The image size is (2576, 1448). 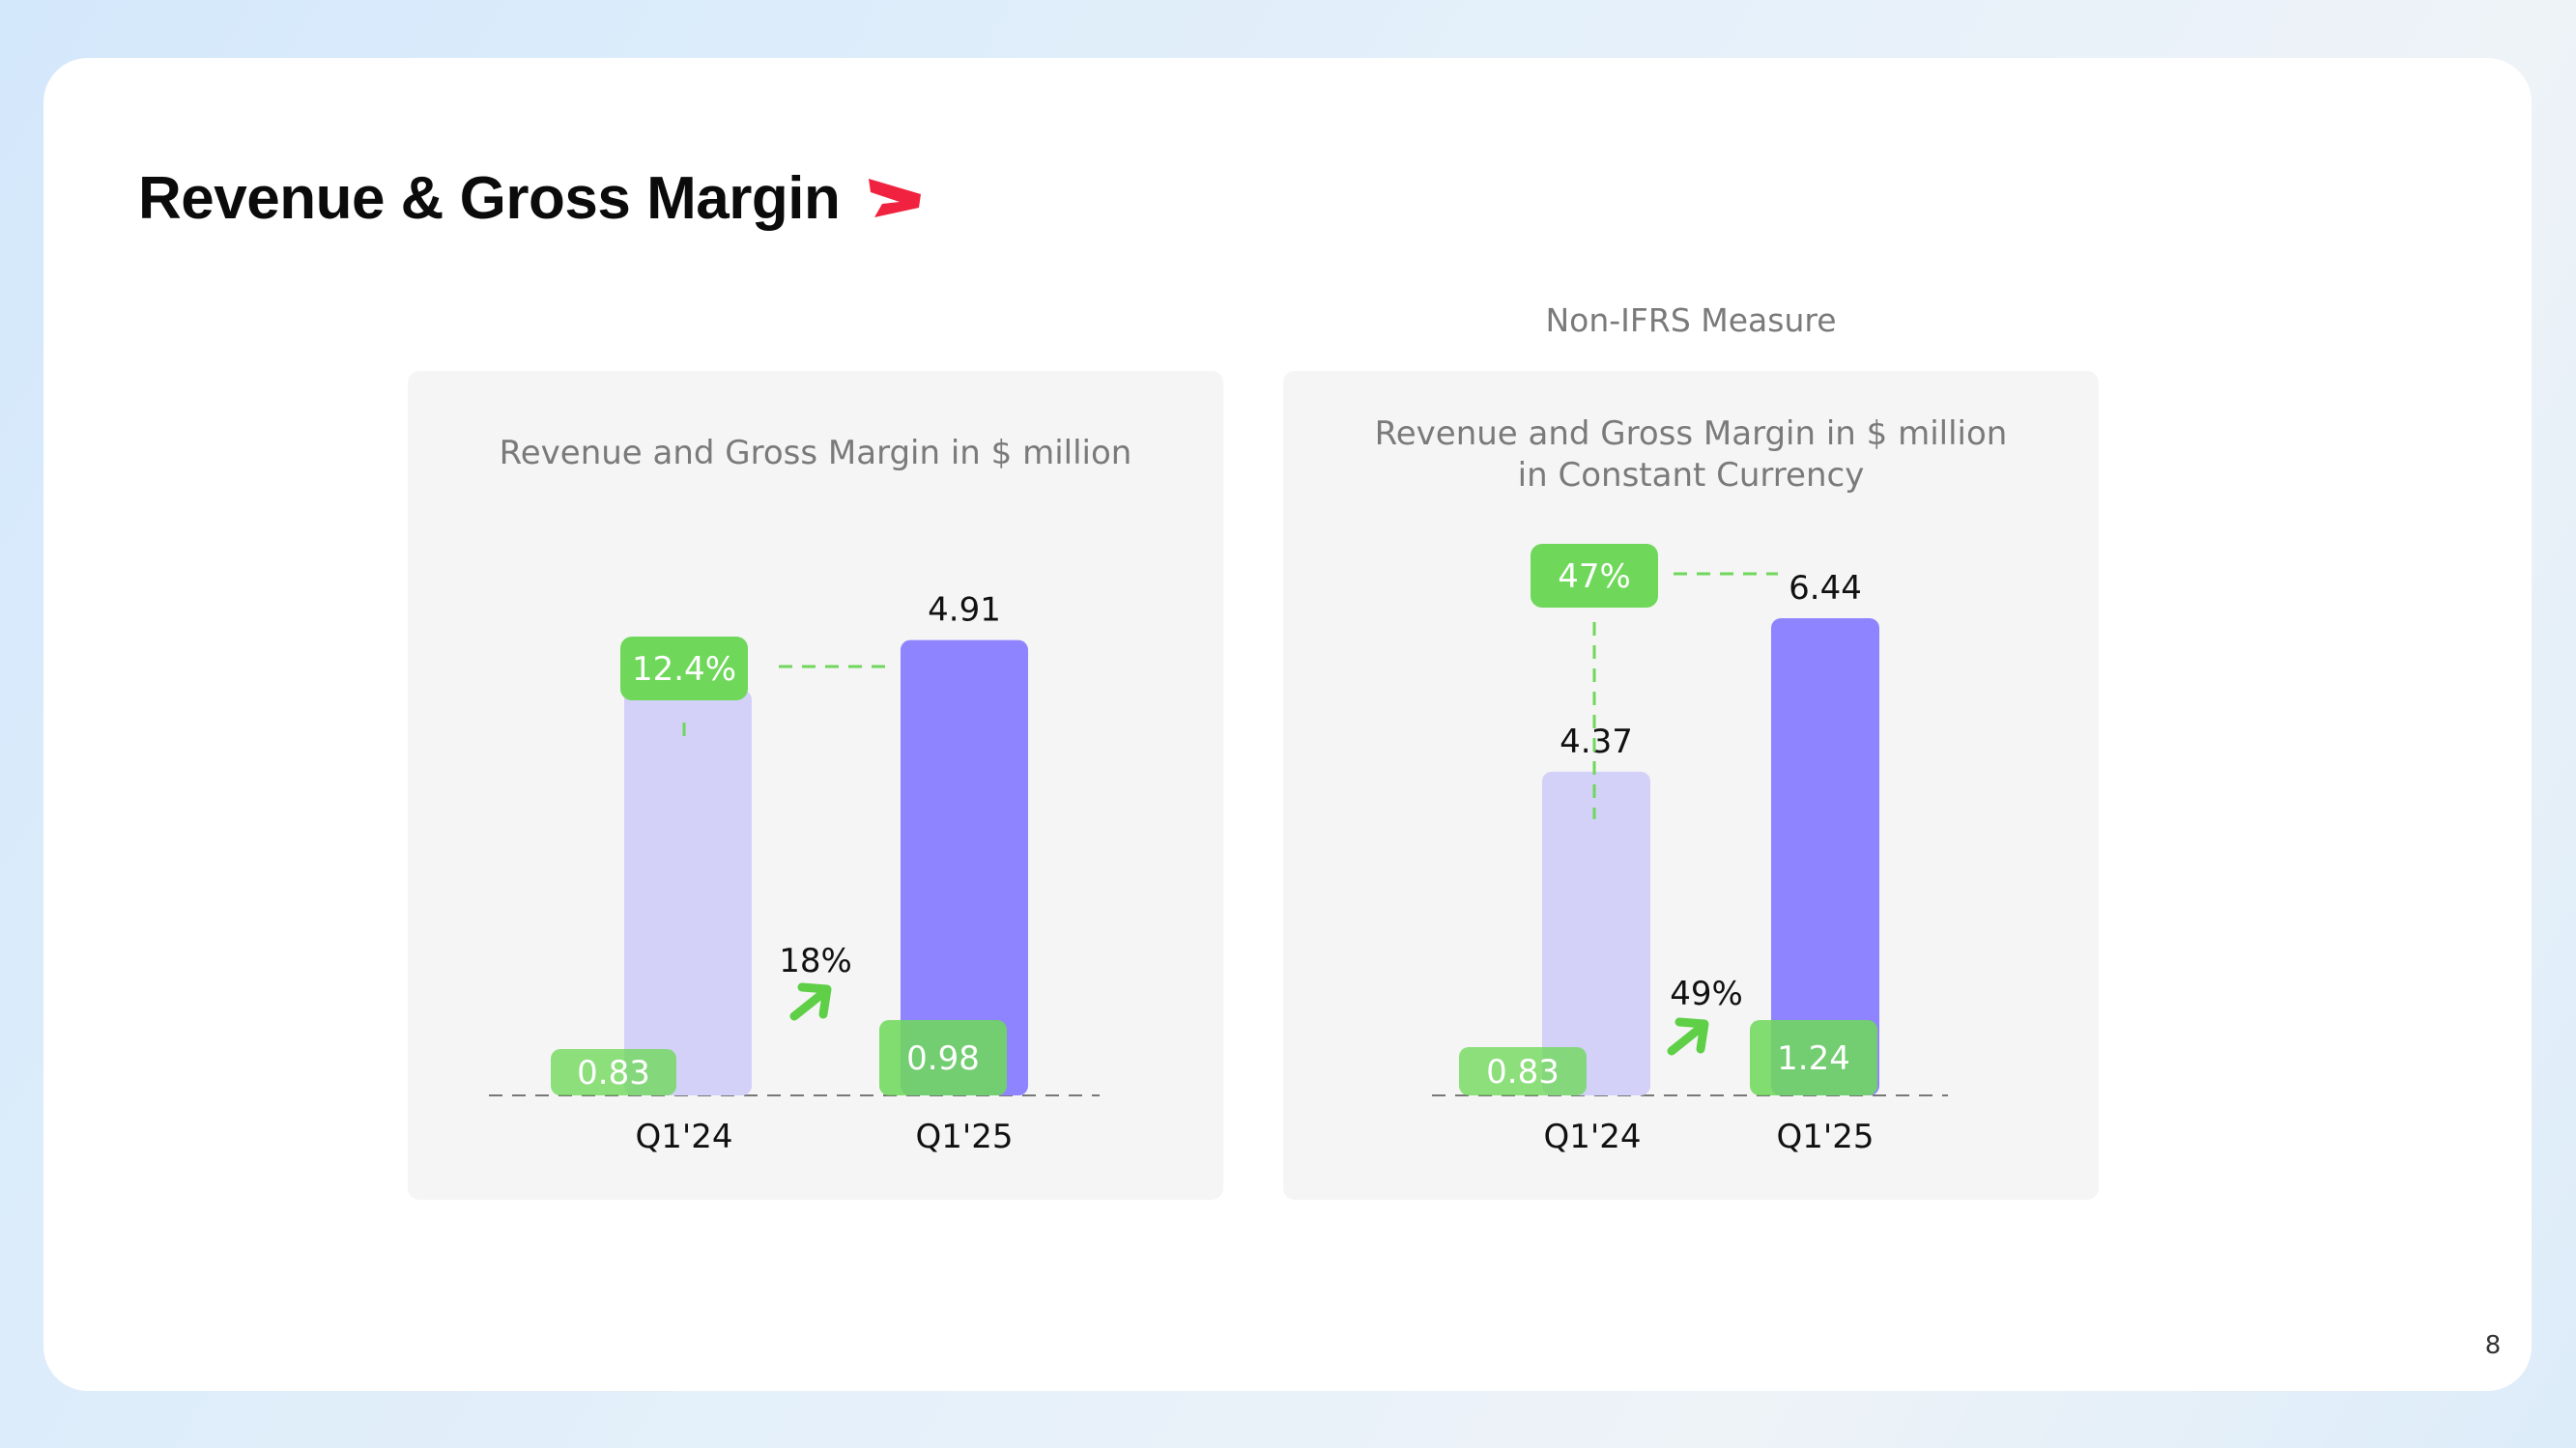 I want to click on gross-margin-value-label: 0.98, so click(x=943, y=1058).